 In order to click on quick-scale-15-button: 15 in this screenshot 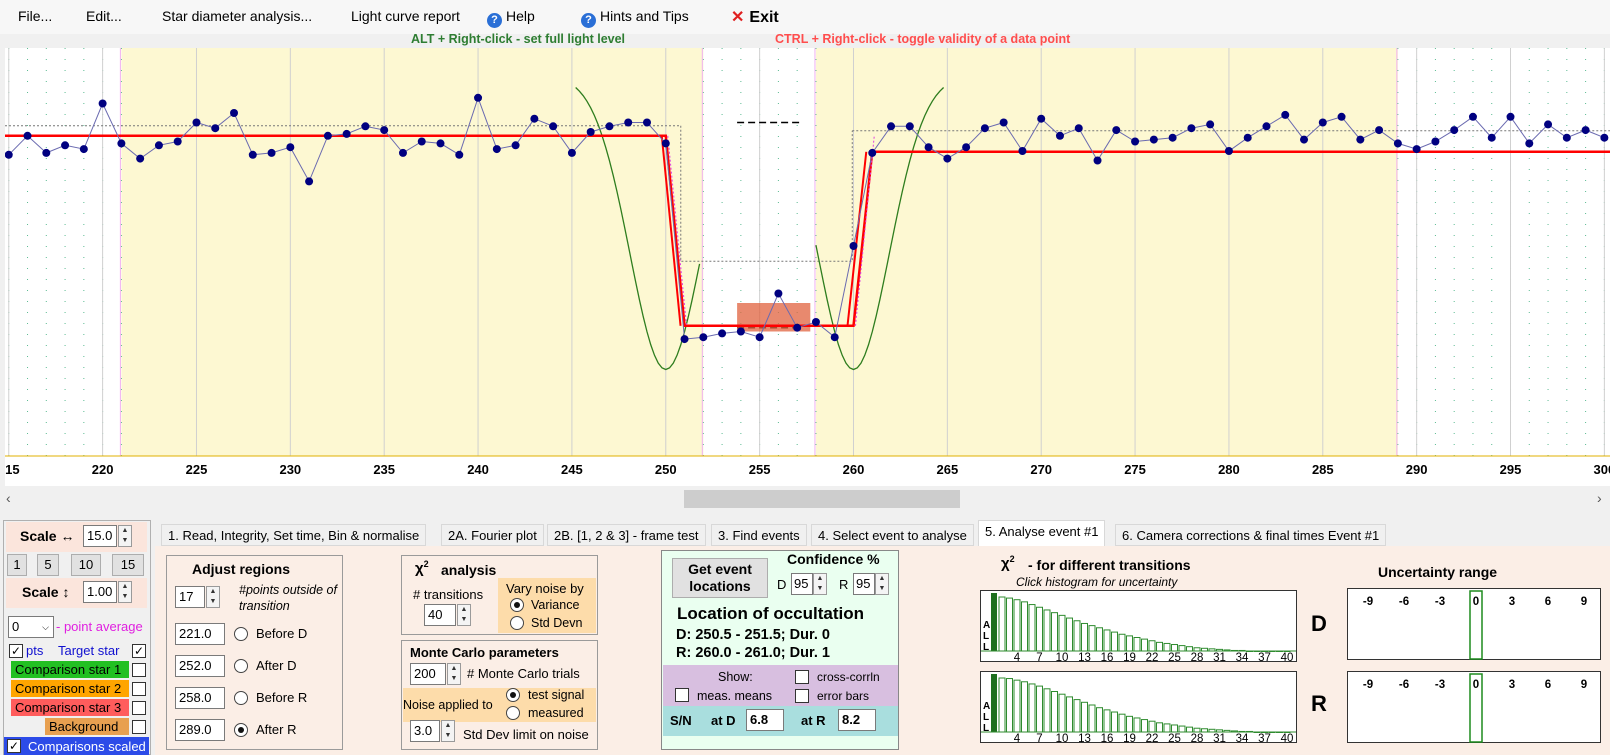, I will do `click(128, 565)`.